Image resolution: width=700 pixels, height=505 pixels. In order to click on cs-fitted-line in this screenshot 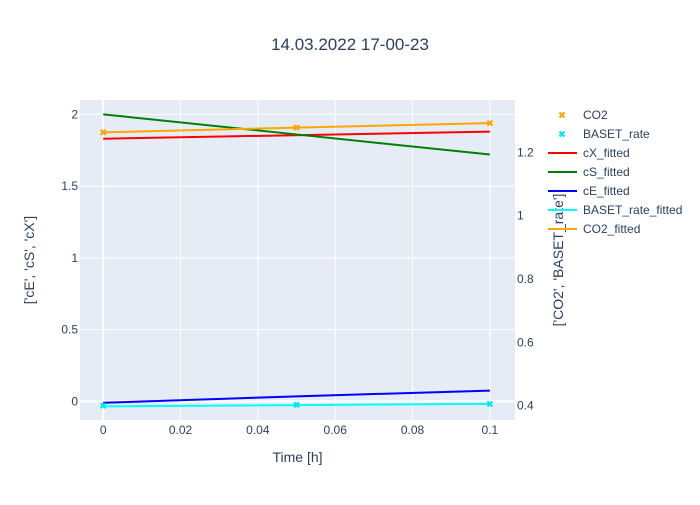, I will do `click(296, 134)`.